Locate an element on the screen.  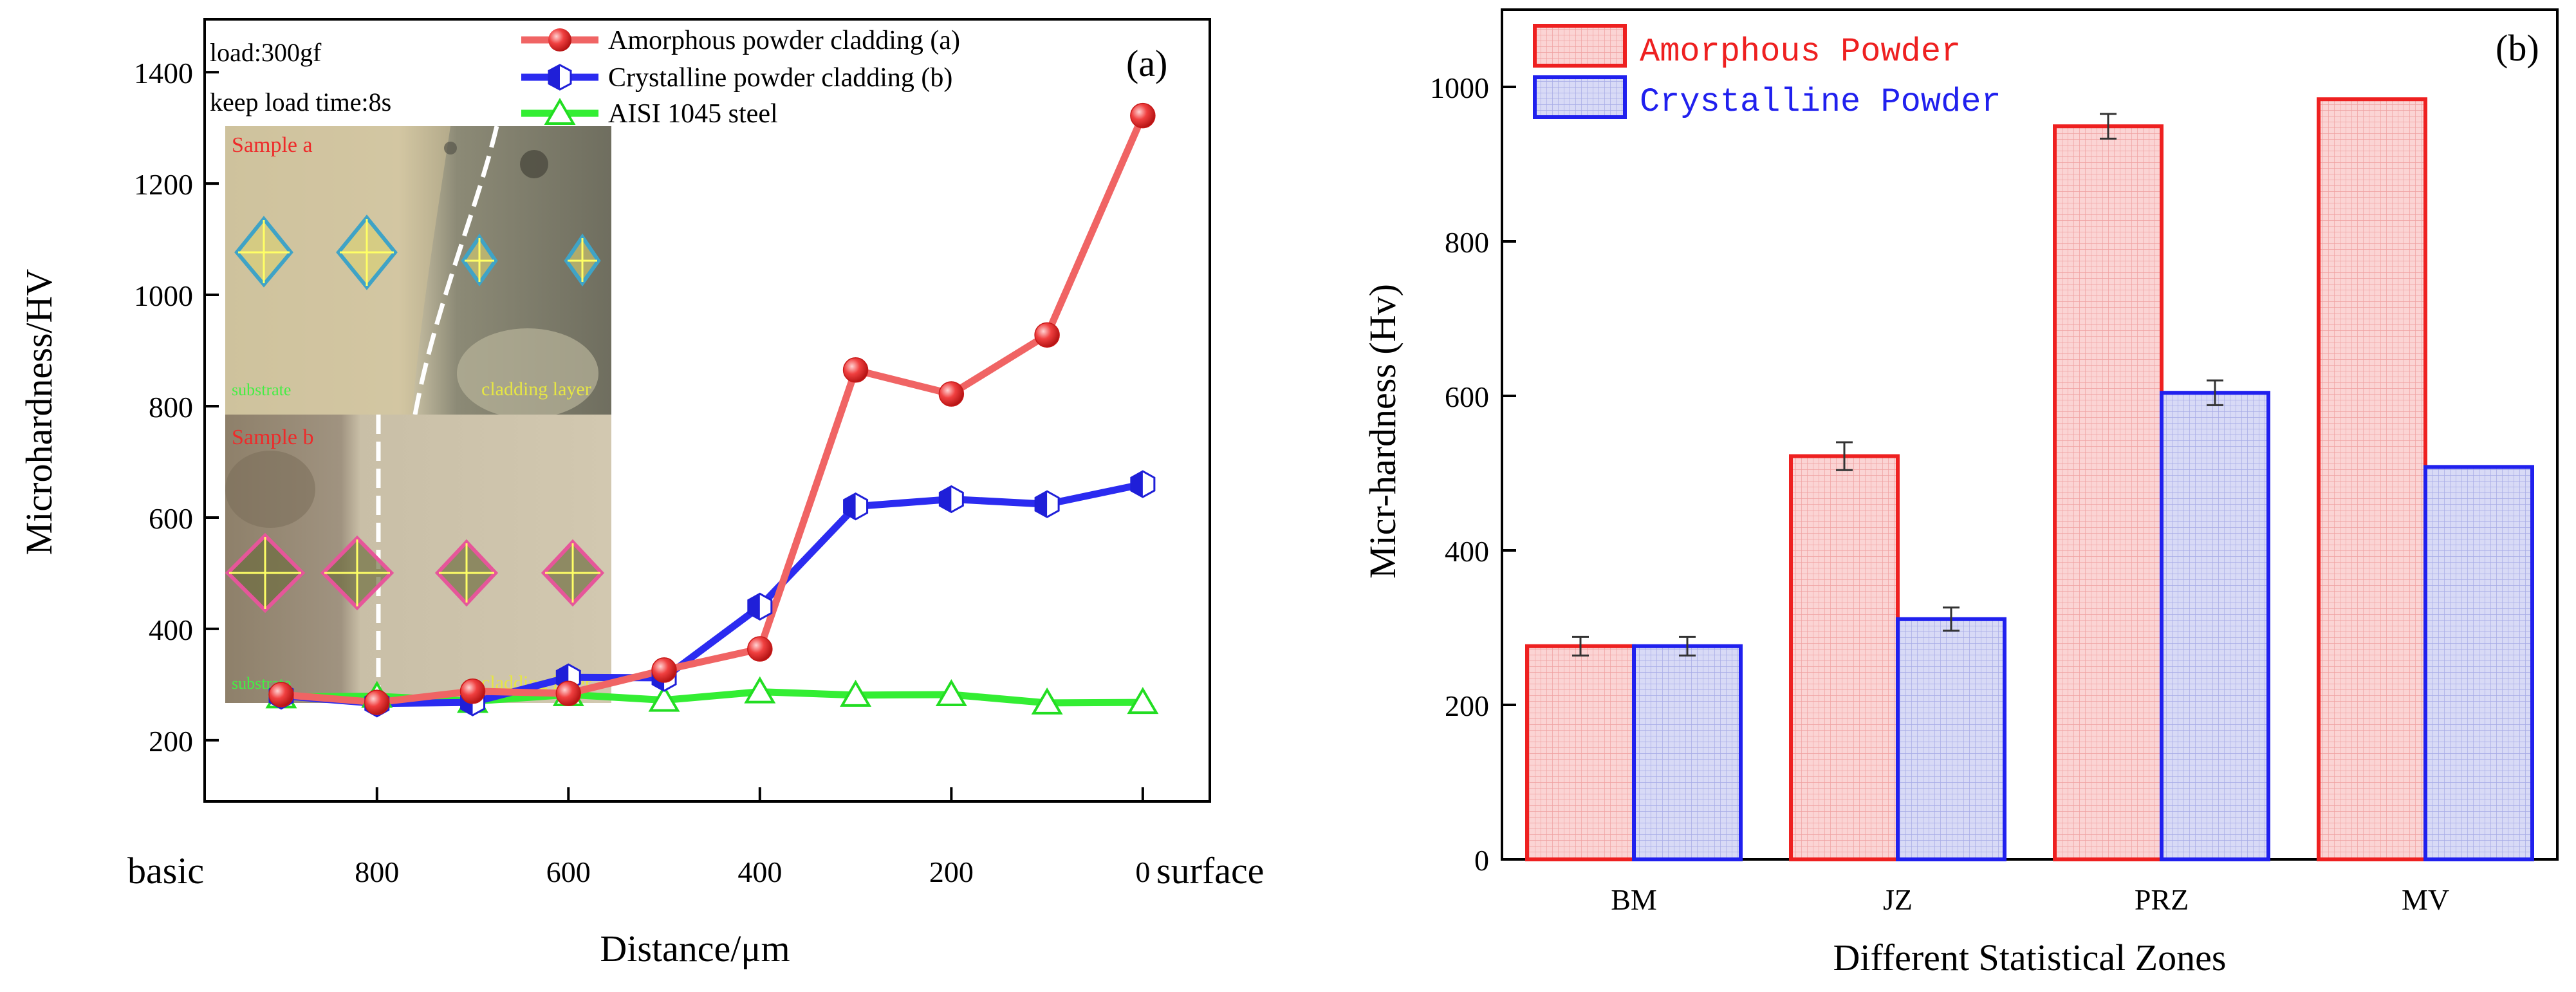
sample-b-title: Sample b is located at coordinates (272, 437).